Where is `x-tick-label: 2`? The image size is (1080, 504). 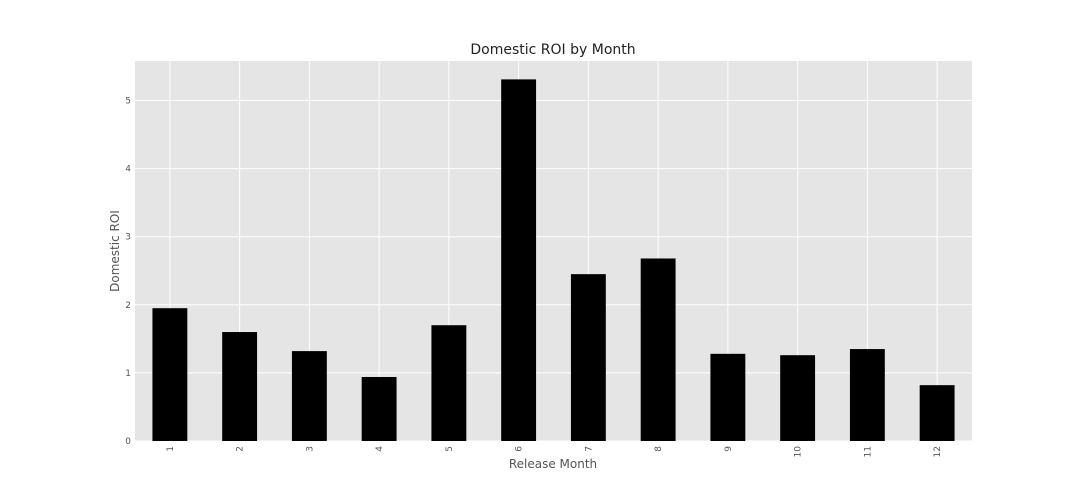
x-tick-label: 2 is located at coordinates (241, 449).